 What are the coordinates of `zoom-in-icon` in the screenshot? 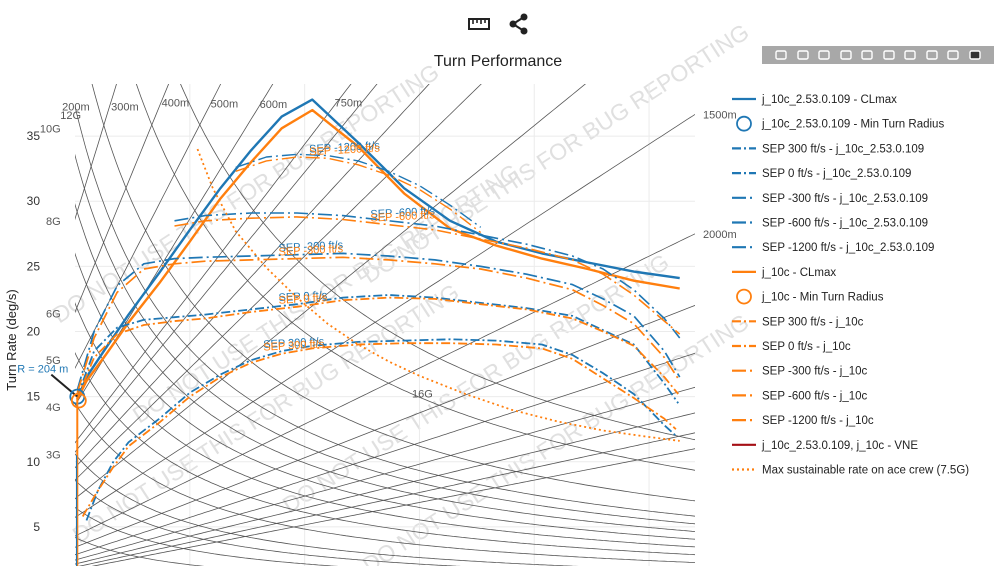 It's located at (889, 55).